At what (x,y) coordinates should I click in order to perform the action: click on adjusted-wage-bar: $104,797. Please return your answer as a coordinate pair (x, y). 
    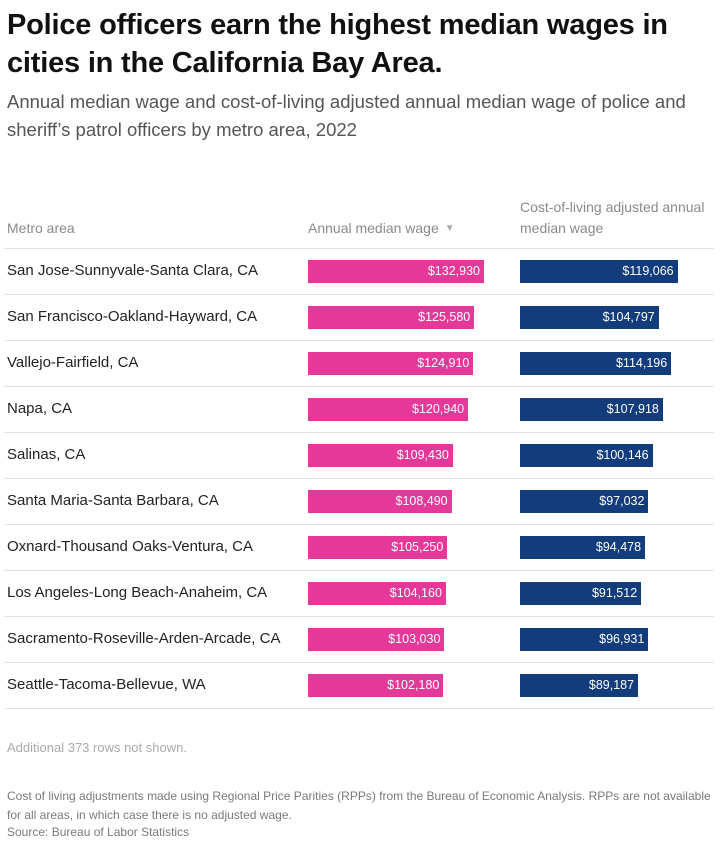
    Looking at the image, I should click on (589, 317).